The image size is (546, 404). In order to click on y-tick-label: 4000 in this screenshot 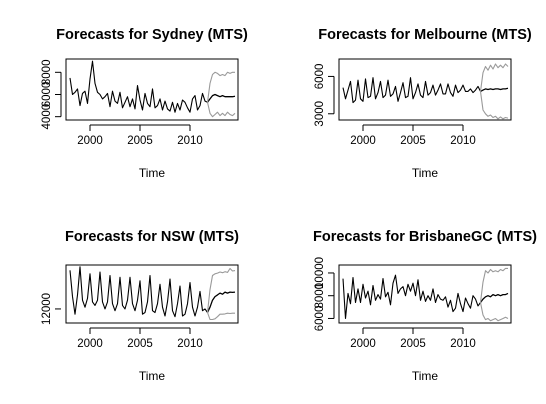, I will do `click(47, 117)`.